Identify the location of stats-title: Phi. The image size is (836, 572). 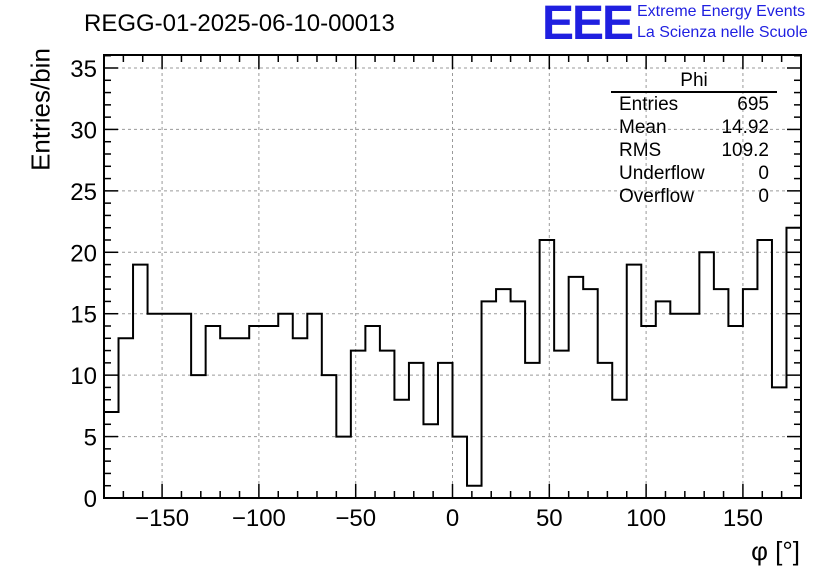
(694, 81).